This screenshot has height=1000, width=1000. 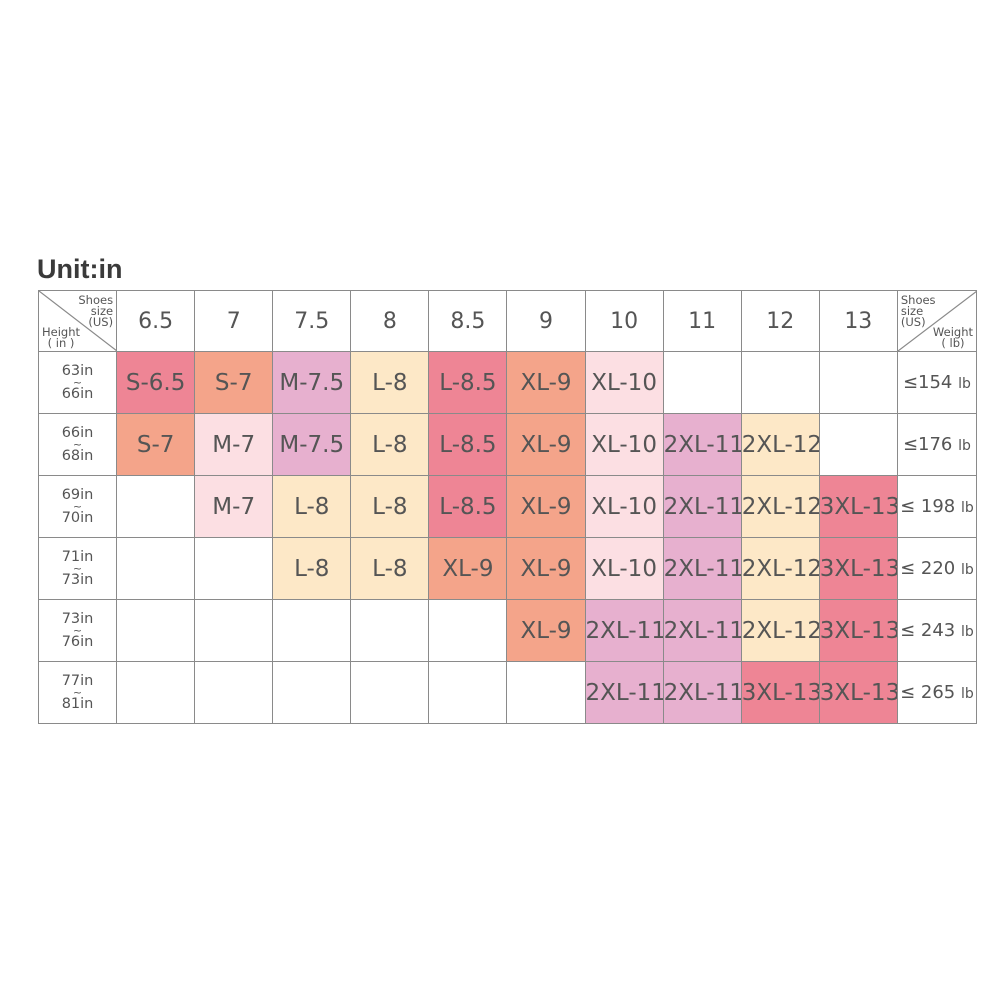 I want to click on weight-limit-cell: ≤ 265 lb, so click(x=937, y=692).